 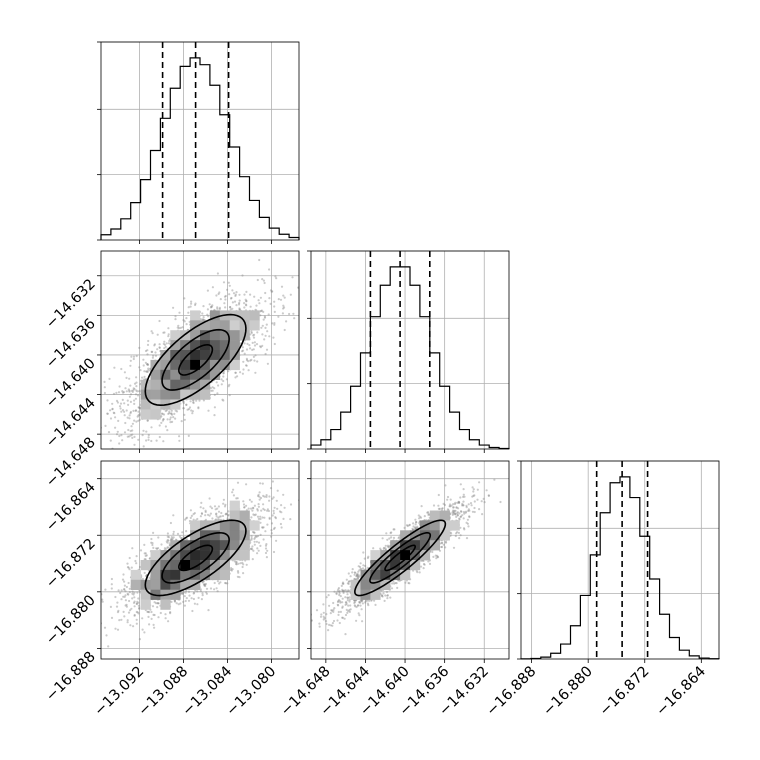 I want to click on x-tick-label: −16.888, so click(x=512, y=692).